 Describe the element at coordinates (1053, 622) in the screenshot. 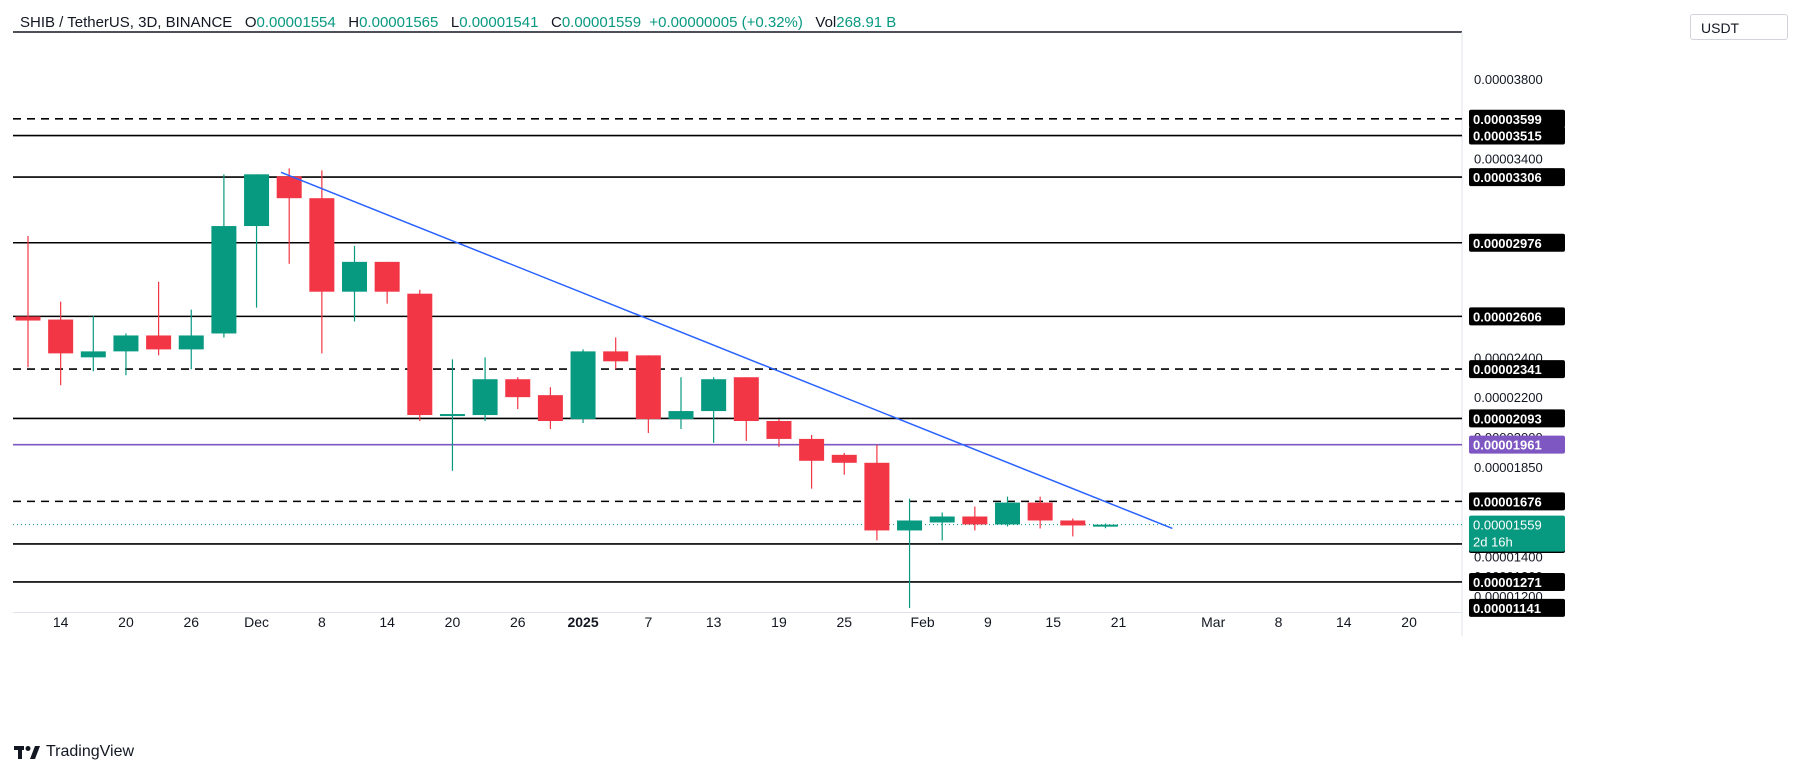

I see `time-tick-label: 15` at that location.